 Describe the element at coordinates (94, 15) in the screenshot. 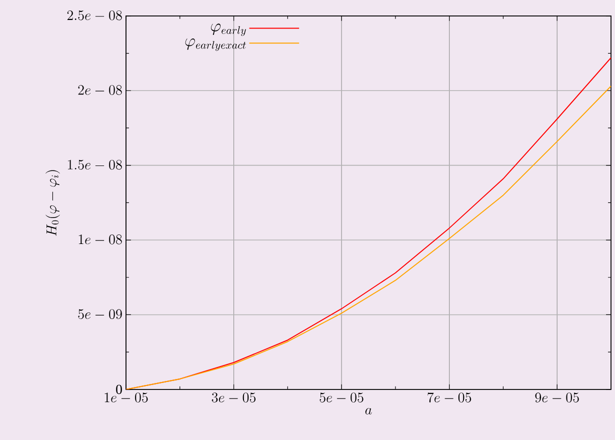

I see `y-tick-label: $2.5e-08$` at that location.